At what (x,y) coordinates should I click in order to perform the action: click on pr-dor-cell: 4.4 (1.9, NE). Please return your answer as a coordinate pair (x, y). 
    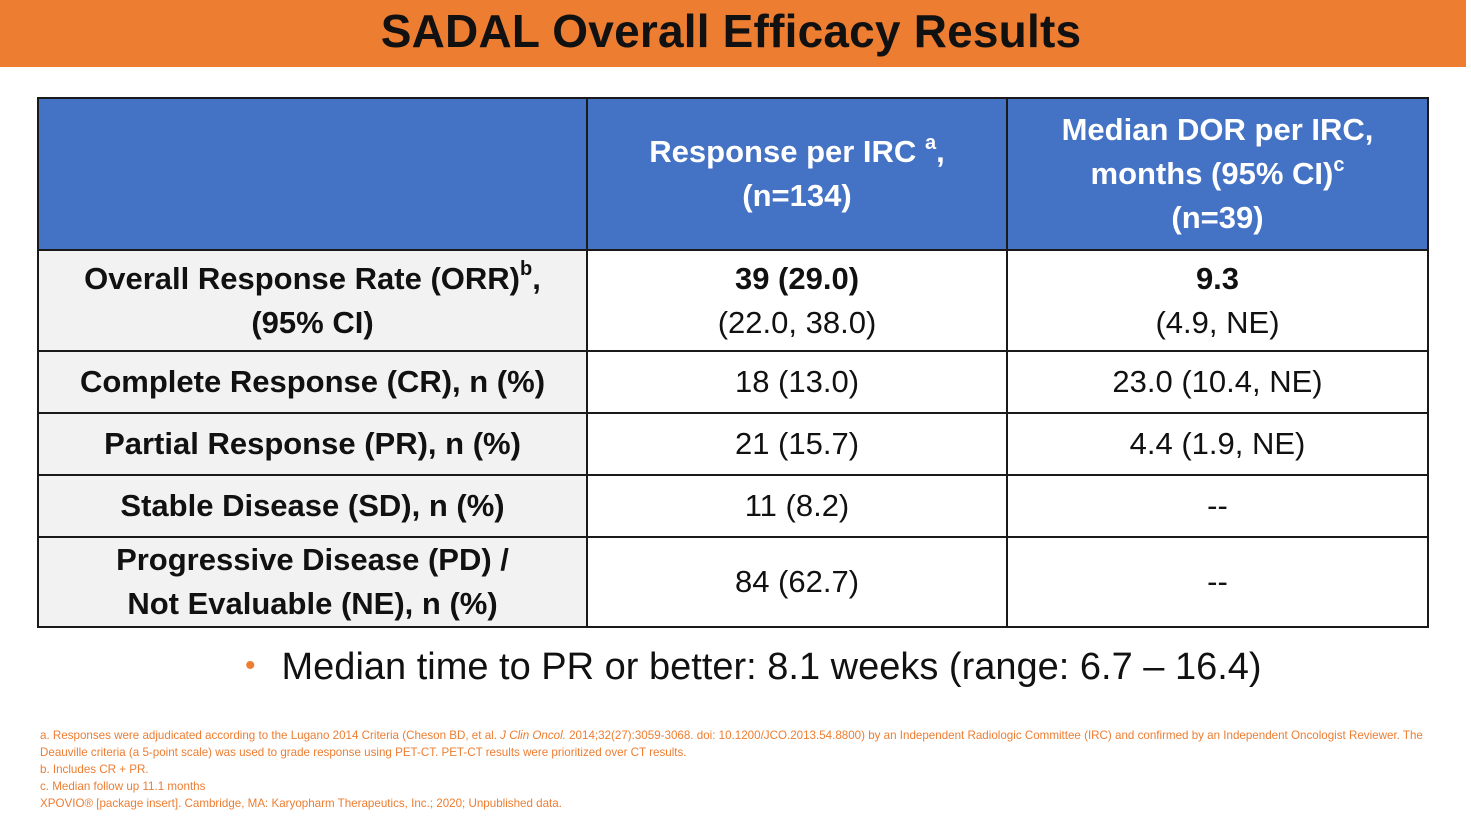
    Looking at the image, I should click on (1217, 444).